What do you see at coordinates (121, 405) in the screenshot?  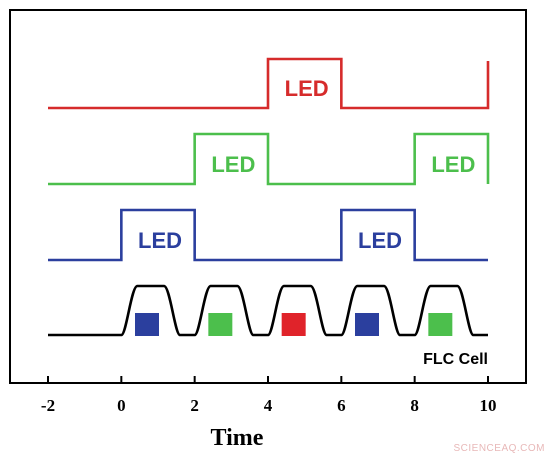 I see `x-tick-label: 0` at bounding box center [121, 405].